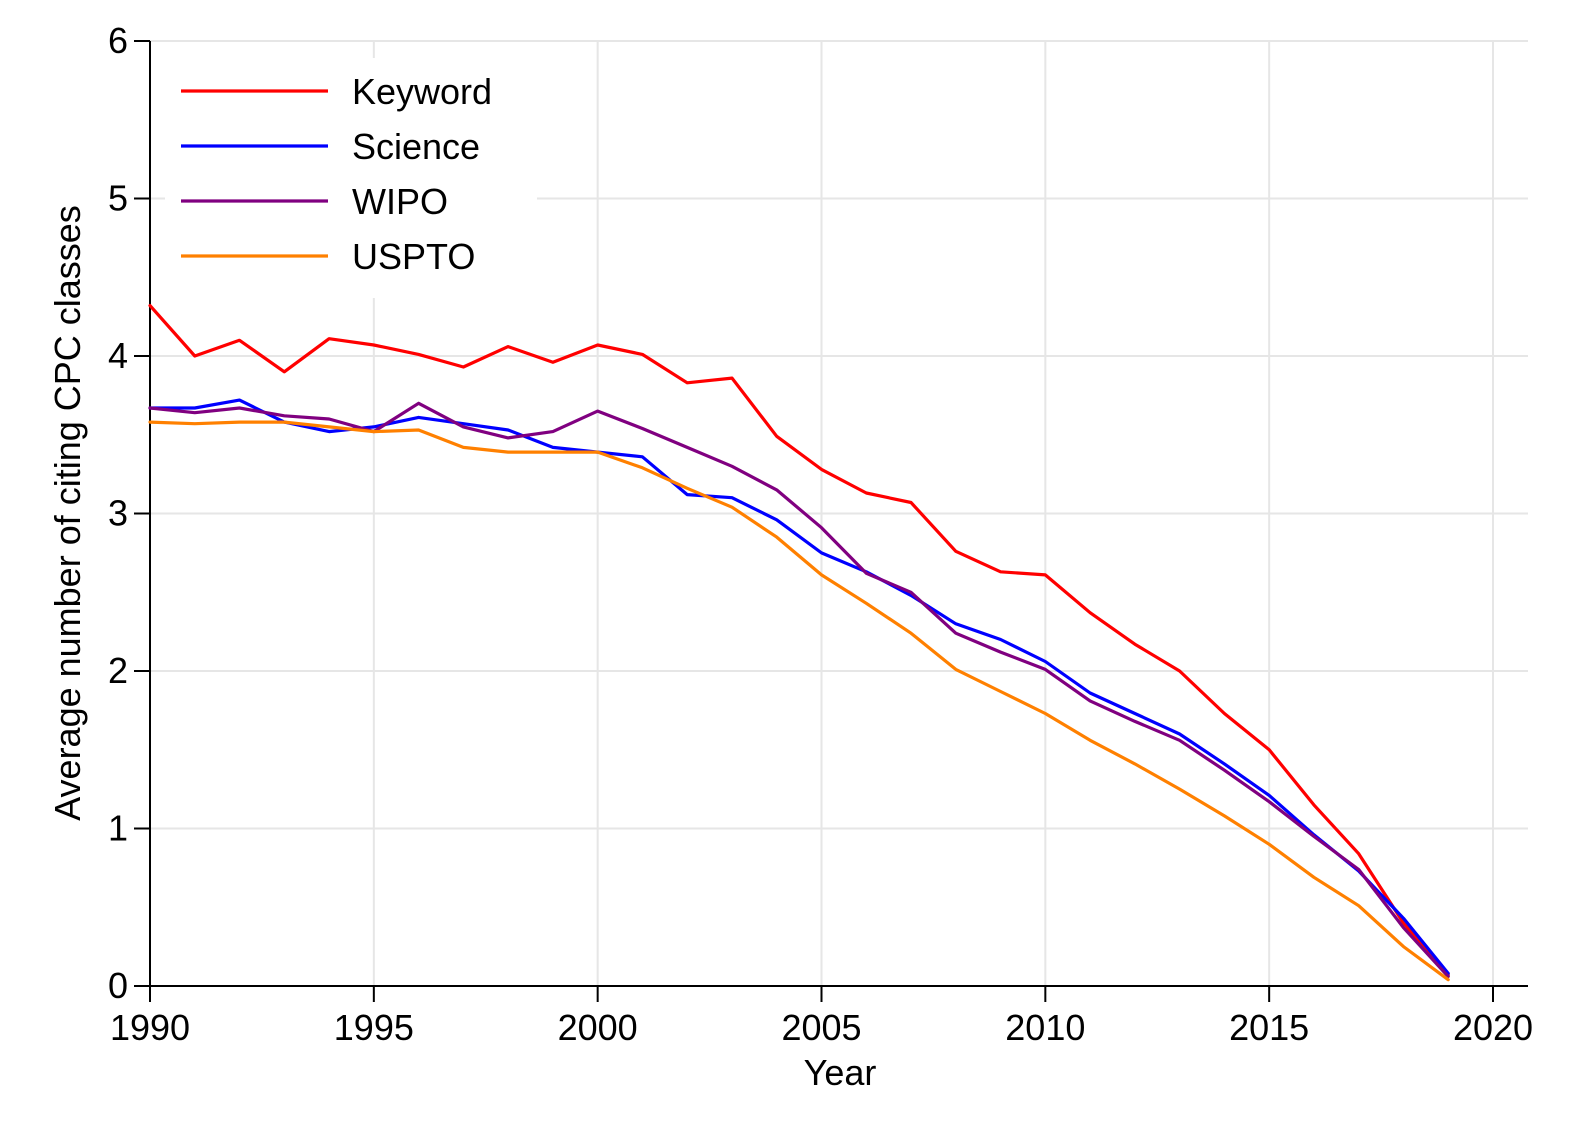 This screenshot has height=1147, width=1578. Describe the element at coordinates (413, 256) in the screenshot. I see `legend-label-uspto: USPTO` at that location.